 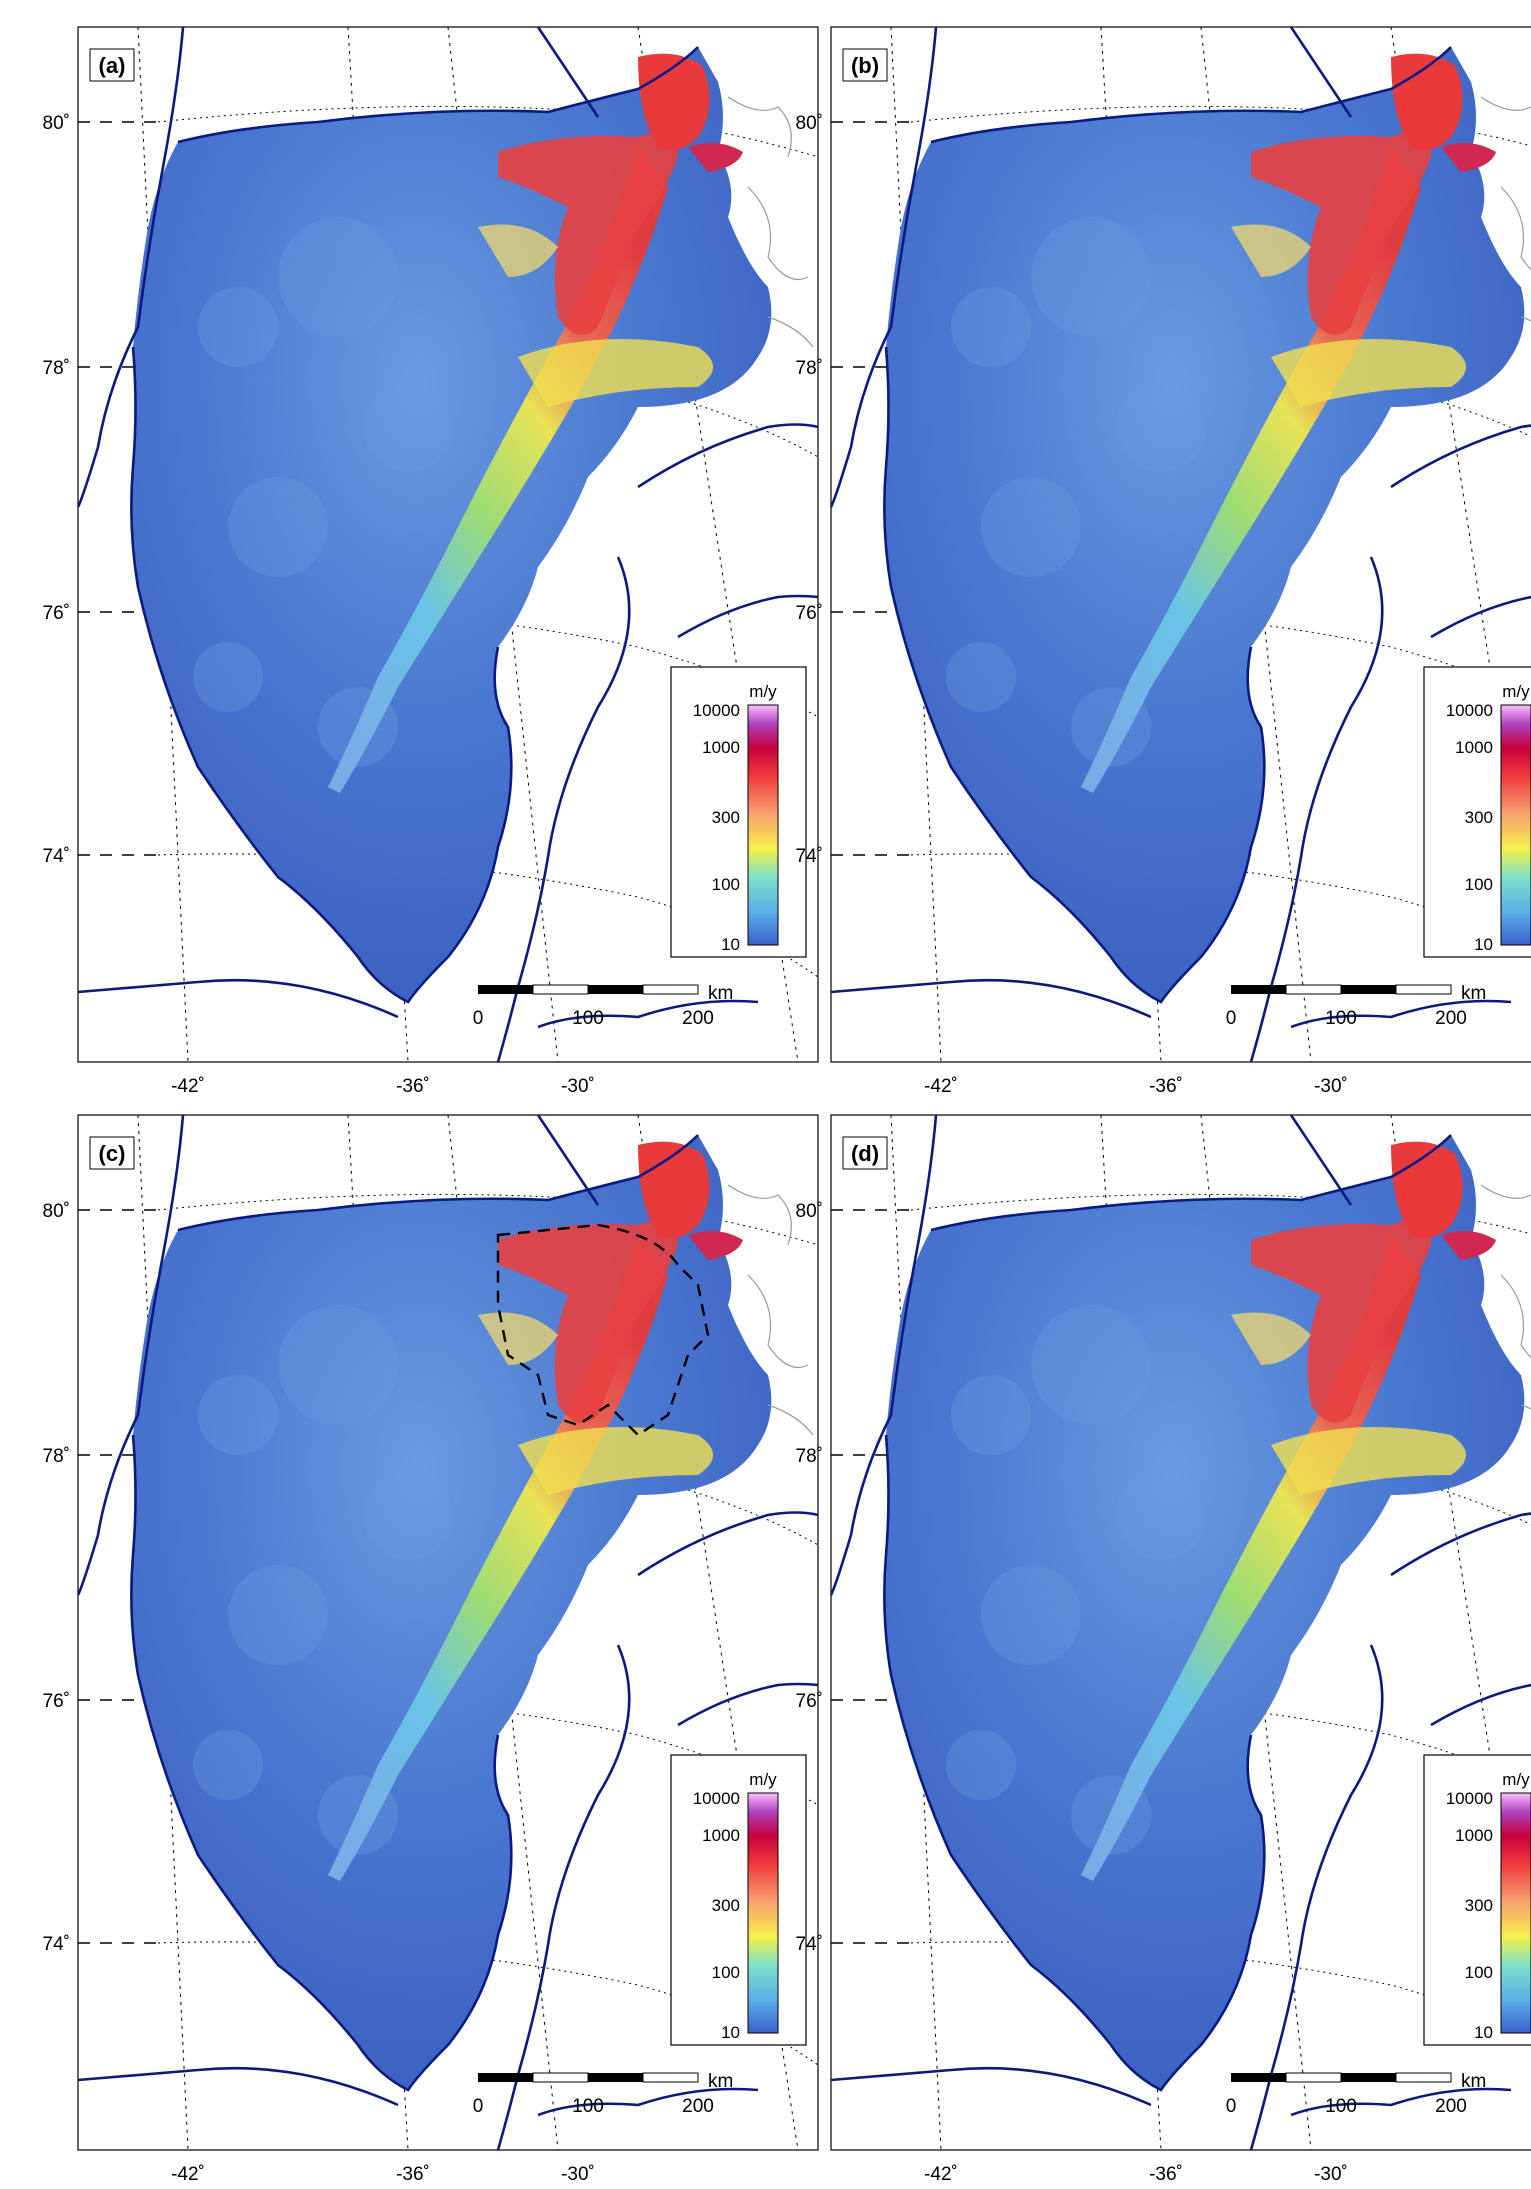 I want to click on drainage-basin-outline, so click(x=603, y=1330).